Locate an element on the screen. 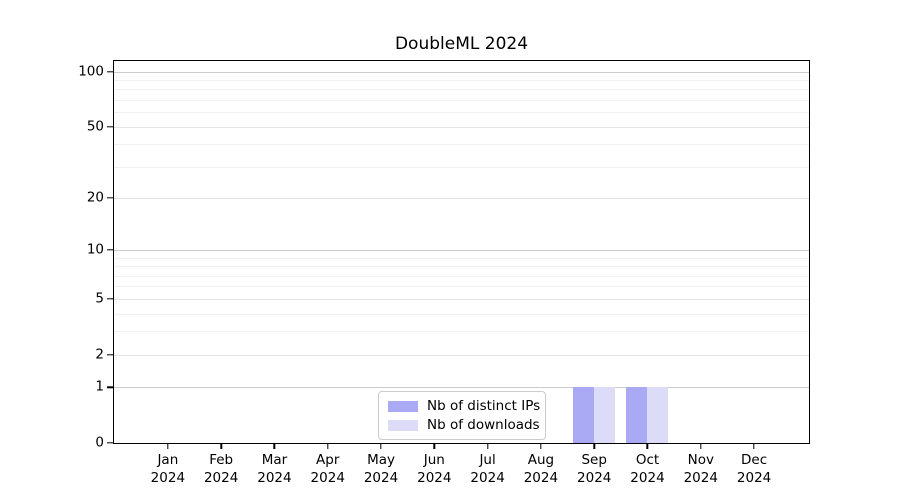 Image resolution: width=900 pixels, height=500 pixels. chart-title: DoubleML 2024 is located at coordinates (461, 44).